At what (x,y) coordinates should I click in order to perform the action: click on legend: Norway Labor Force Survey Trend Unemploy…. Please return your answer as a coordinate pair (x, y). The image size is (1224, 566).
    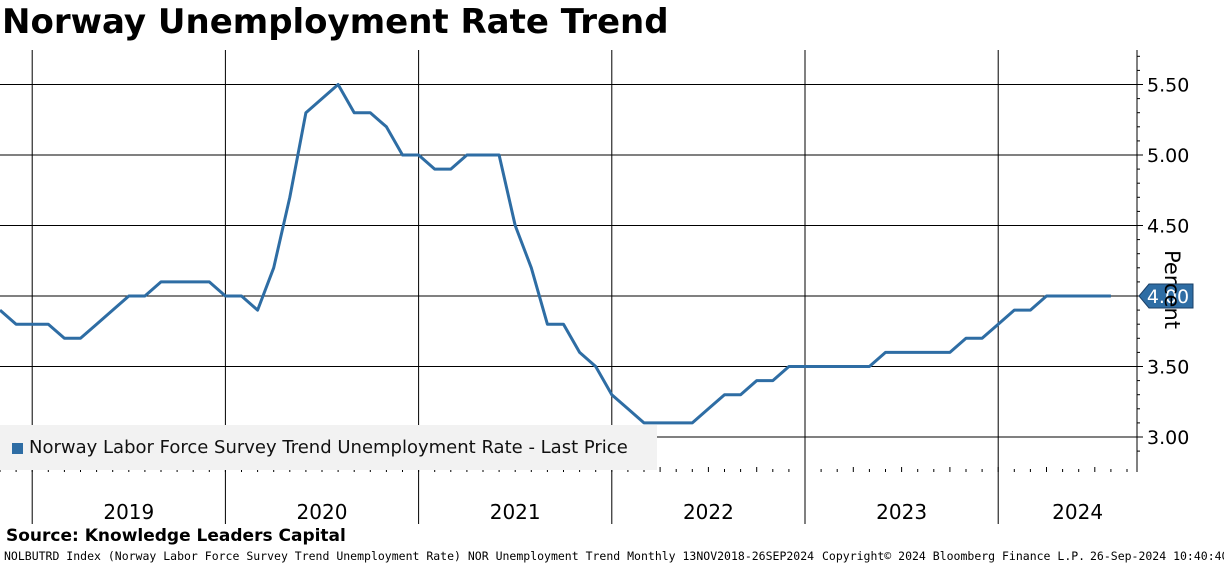
    Looking at the image, I should click on (328, 447).